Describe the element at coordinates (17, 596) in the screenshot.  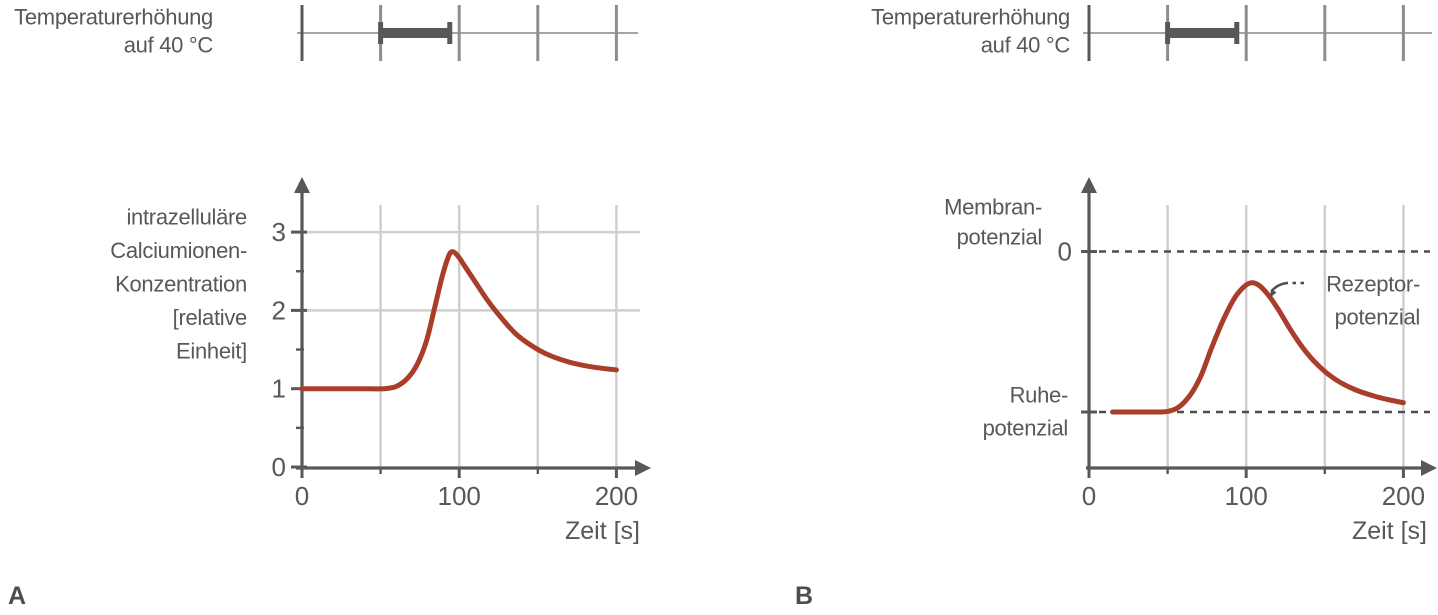
I see `panel-letter-a: A` at that location.